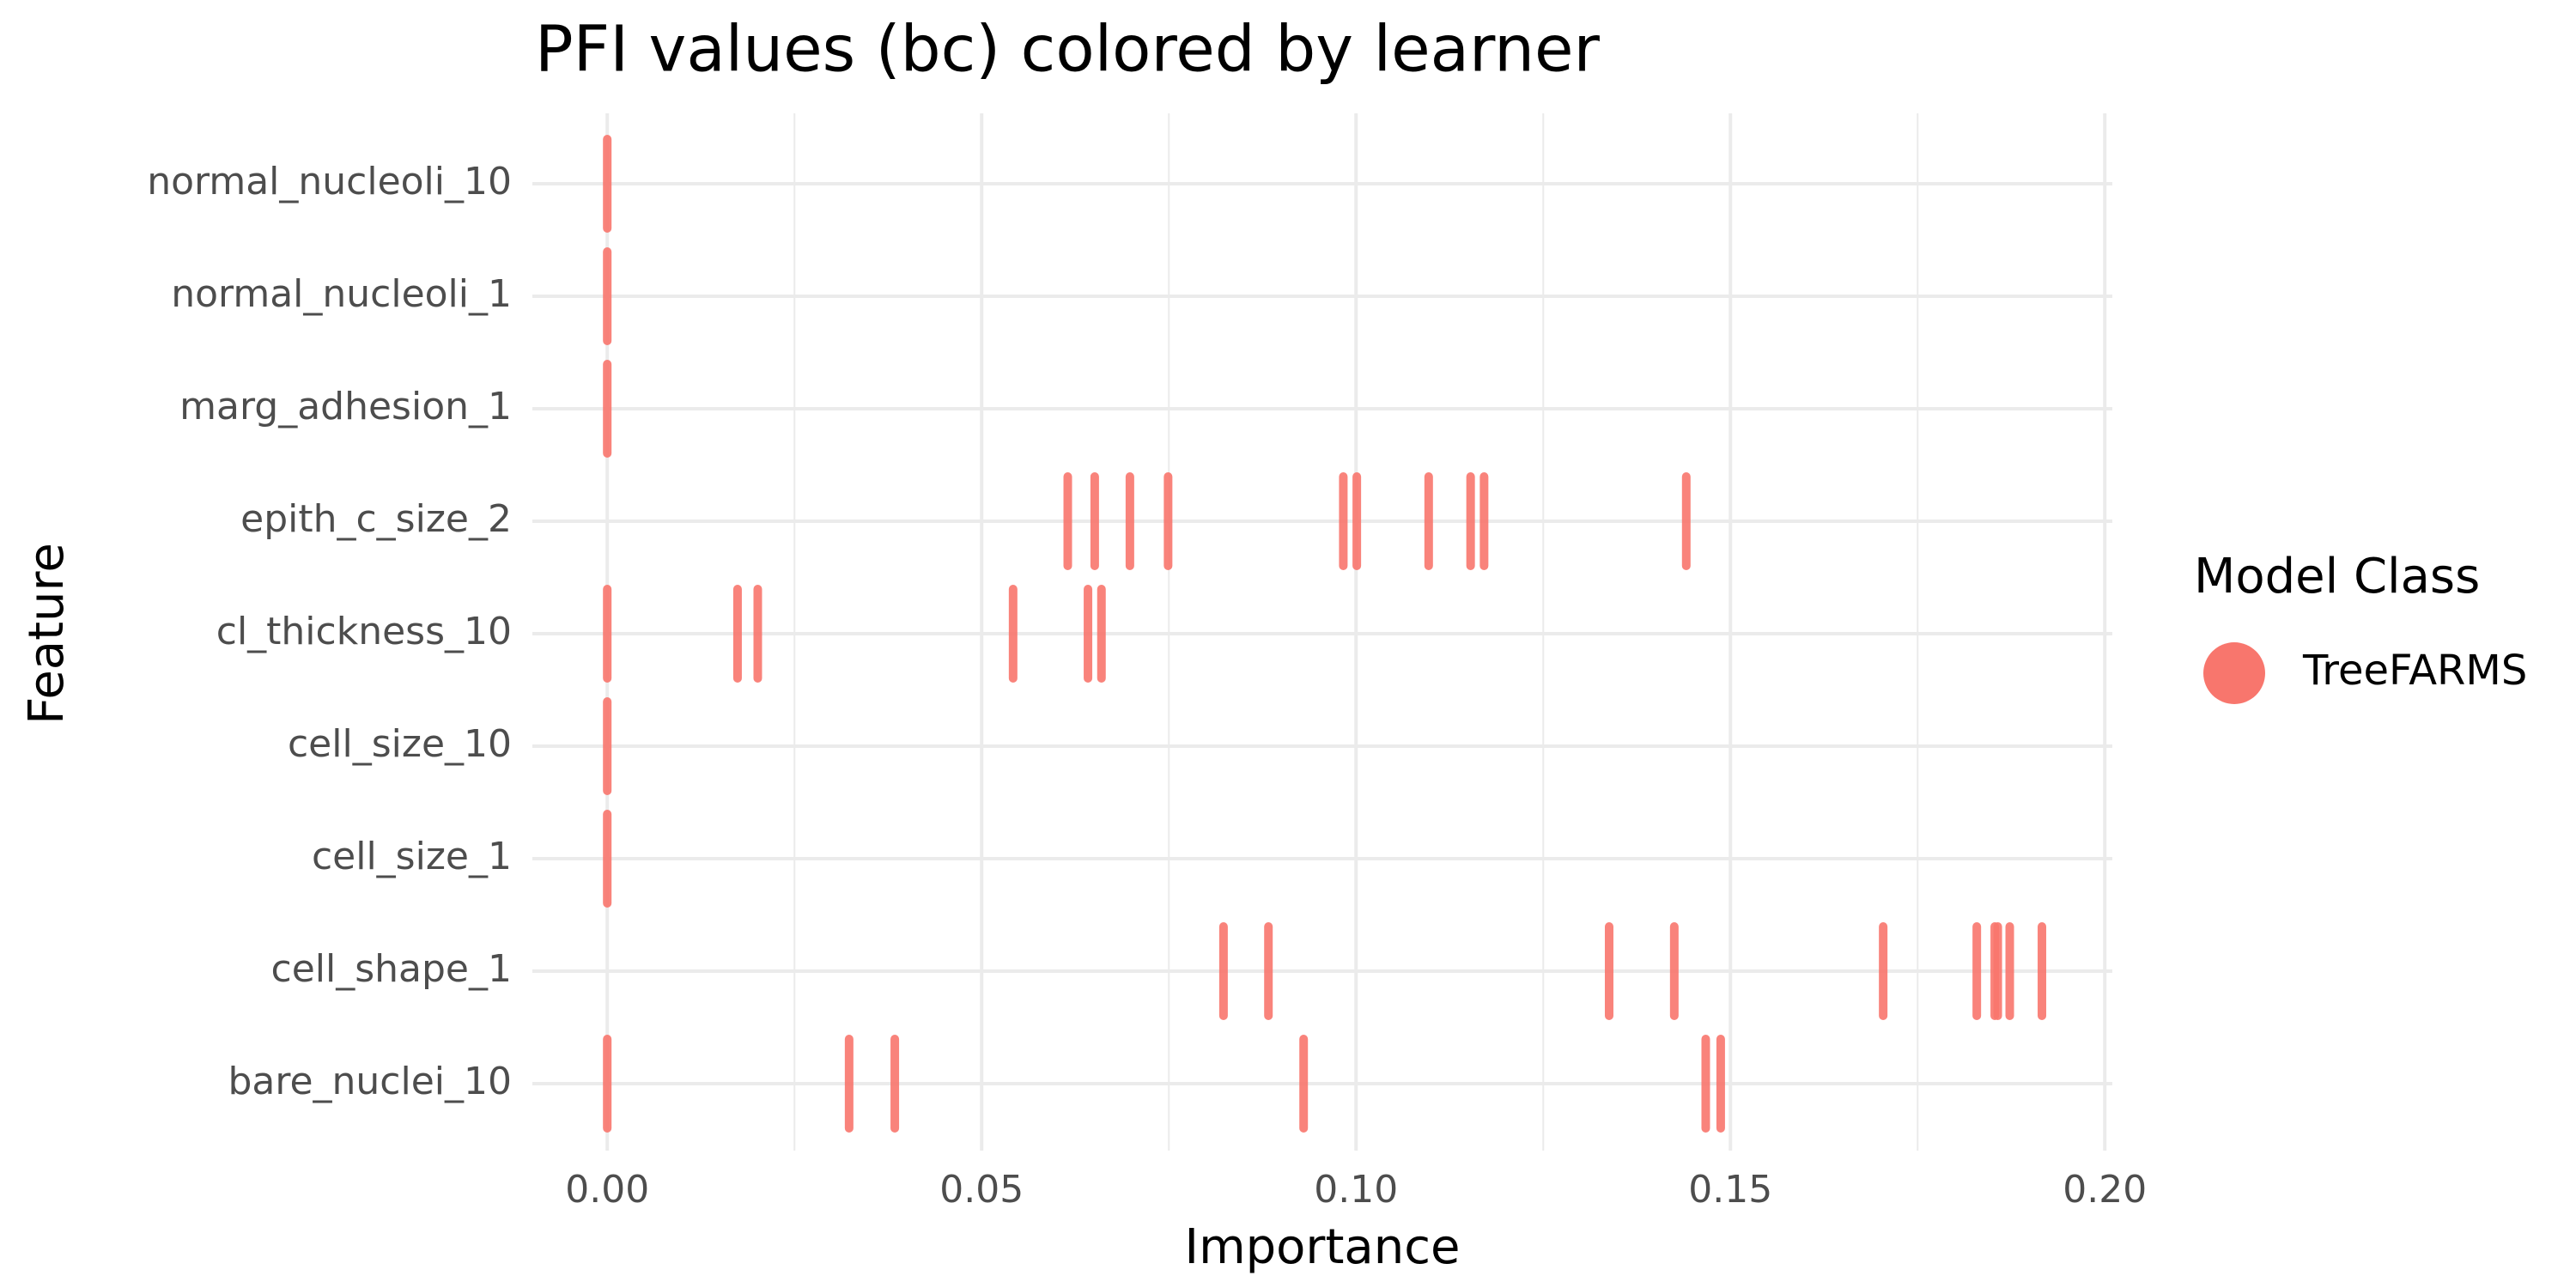  What do you see at coordinates (47, 634) in the screenshot?
I see `y-axis-title: Feature` at bounding box center [47, 634].